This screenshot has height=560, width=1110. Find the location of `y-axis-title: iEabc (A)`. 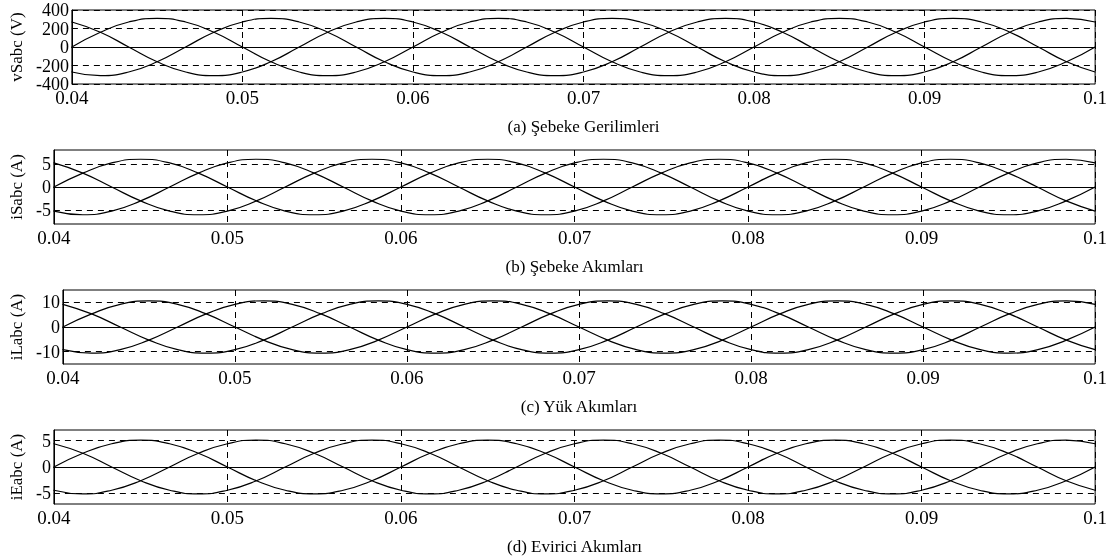

y-axis-title: iEabc (A) is located at coordinates (16, 467).